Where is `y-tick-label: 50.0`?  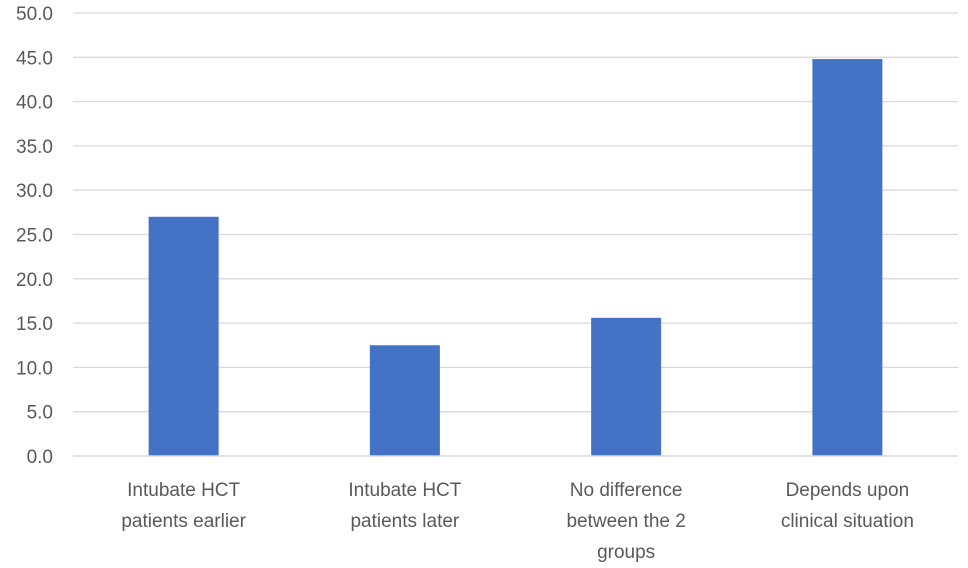
y-tick-label: 50.0 is located at coordinates (34, 14).